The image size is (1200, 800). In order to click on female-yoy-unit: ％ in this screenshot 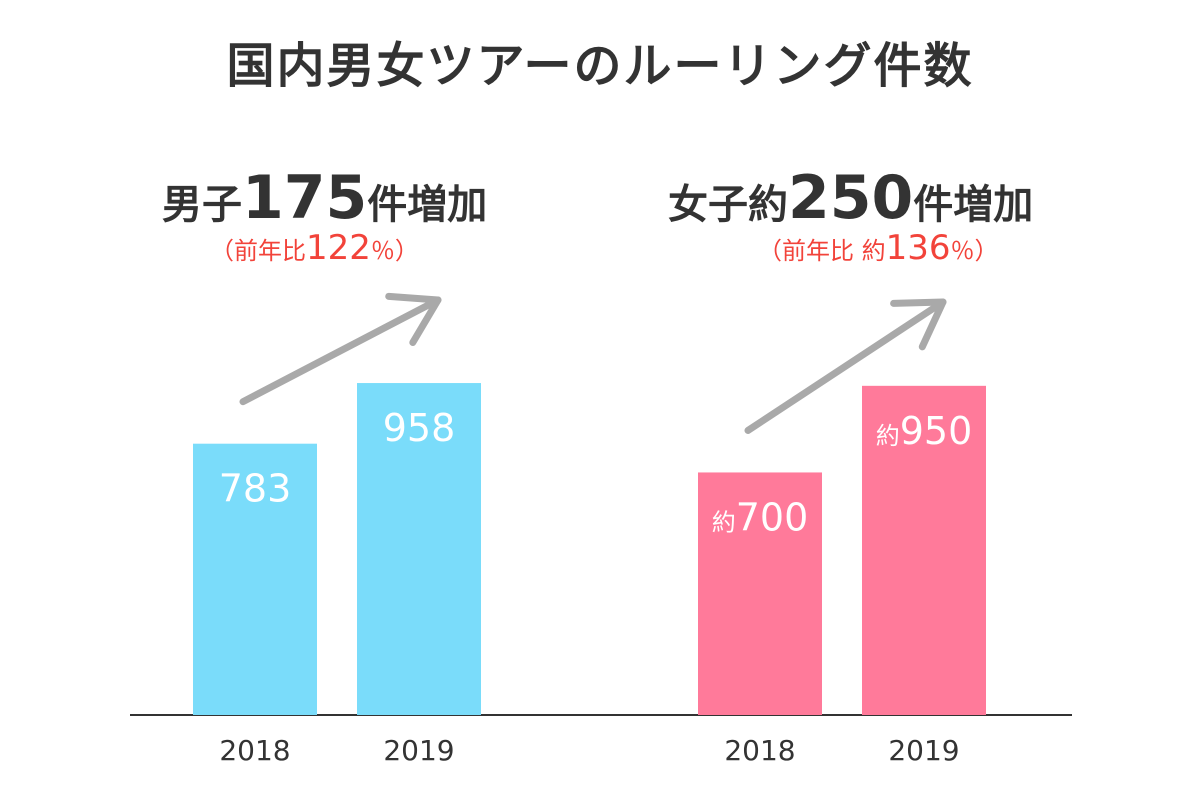, I will do `click(962, 251)`.